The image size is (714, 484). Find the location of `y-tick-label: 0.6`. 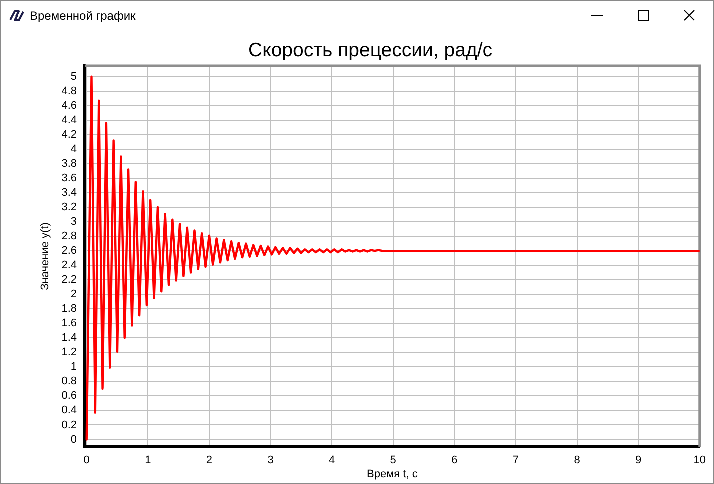

y-tick-label: 0.6 is located at coordinates (69, 396).